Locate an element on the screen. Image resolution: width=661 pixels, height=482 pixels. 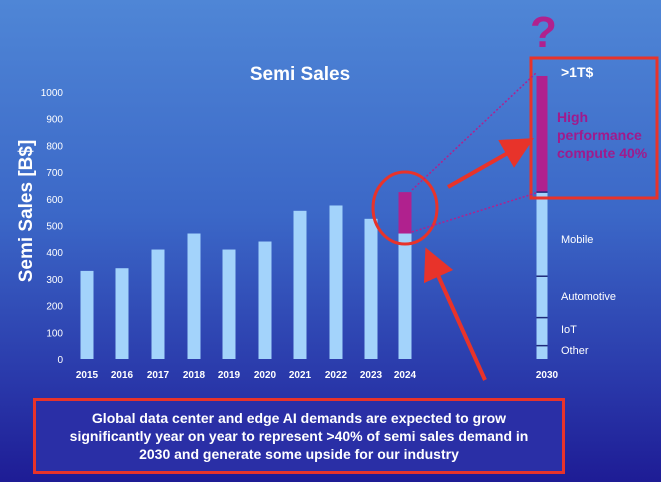
segment-label-iot: IoT is located at coordinates (569, 330).